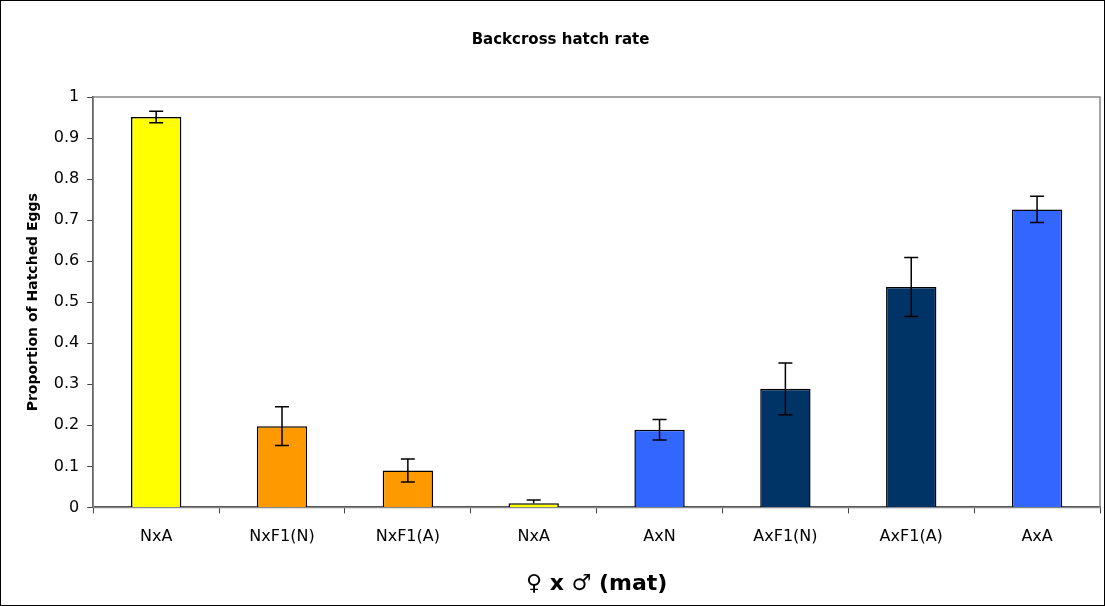  What do you see at coordinates (66, 424) in the screenshot?
I see `y-tick-label: 0.2` at bounding box center [66, 424].